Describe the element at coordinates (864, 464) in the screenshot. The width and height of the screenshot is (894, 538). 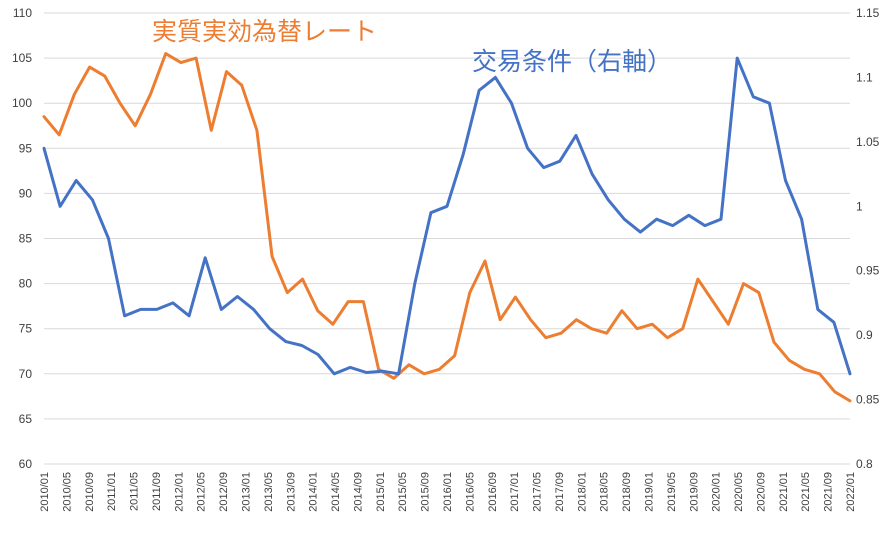
I see `right-tick-label: 0.8` at that location.